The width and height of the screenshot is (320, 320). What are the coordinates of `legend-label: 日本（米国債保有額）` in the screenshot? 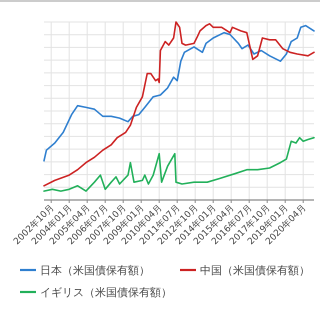 It's located at (95, 270).